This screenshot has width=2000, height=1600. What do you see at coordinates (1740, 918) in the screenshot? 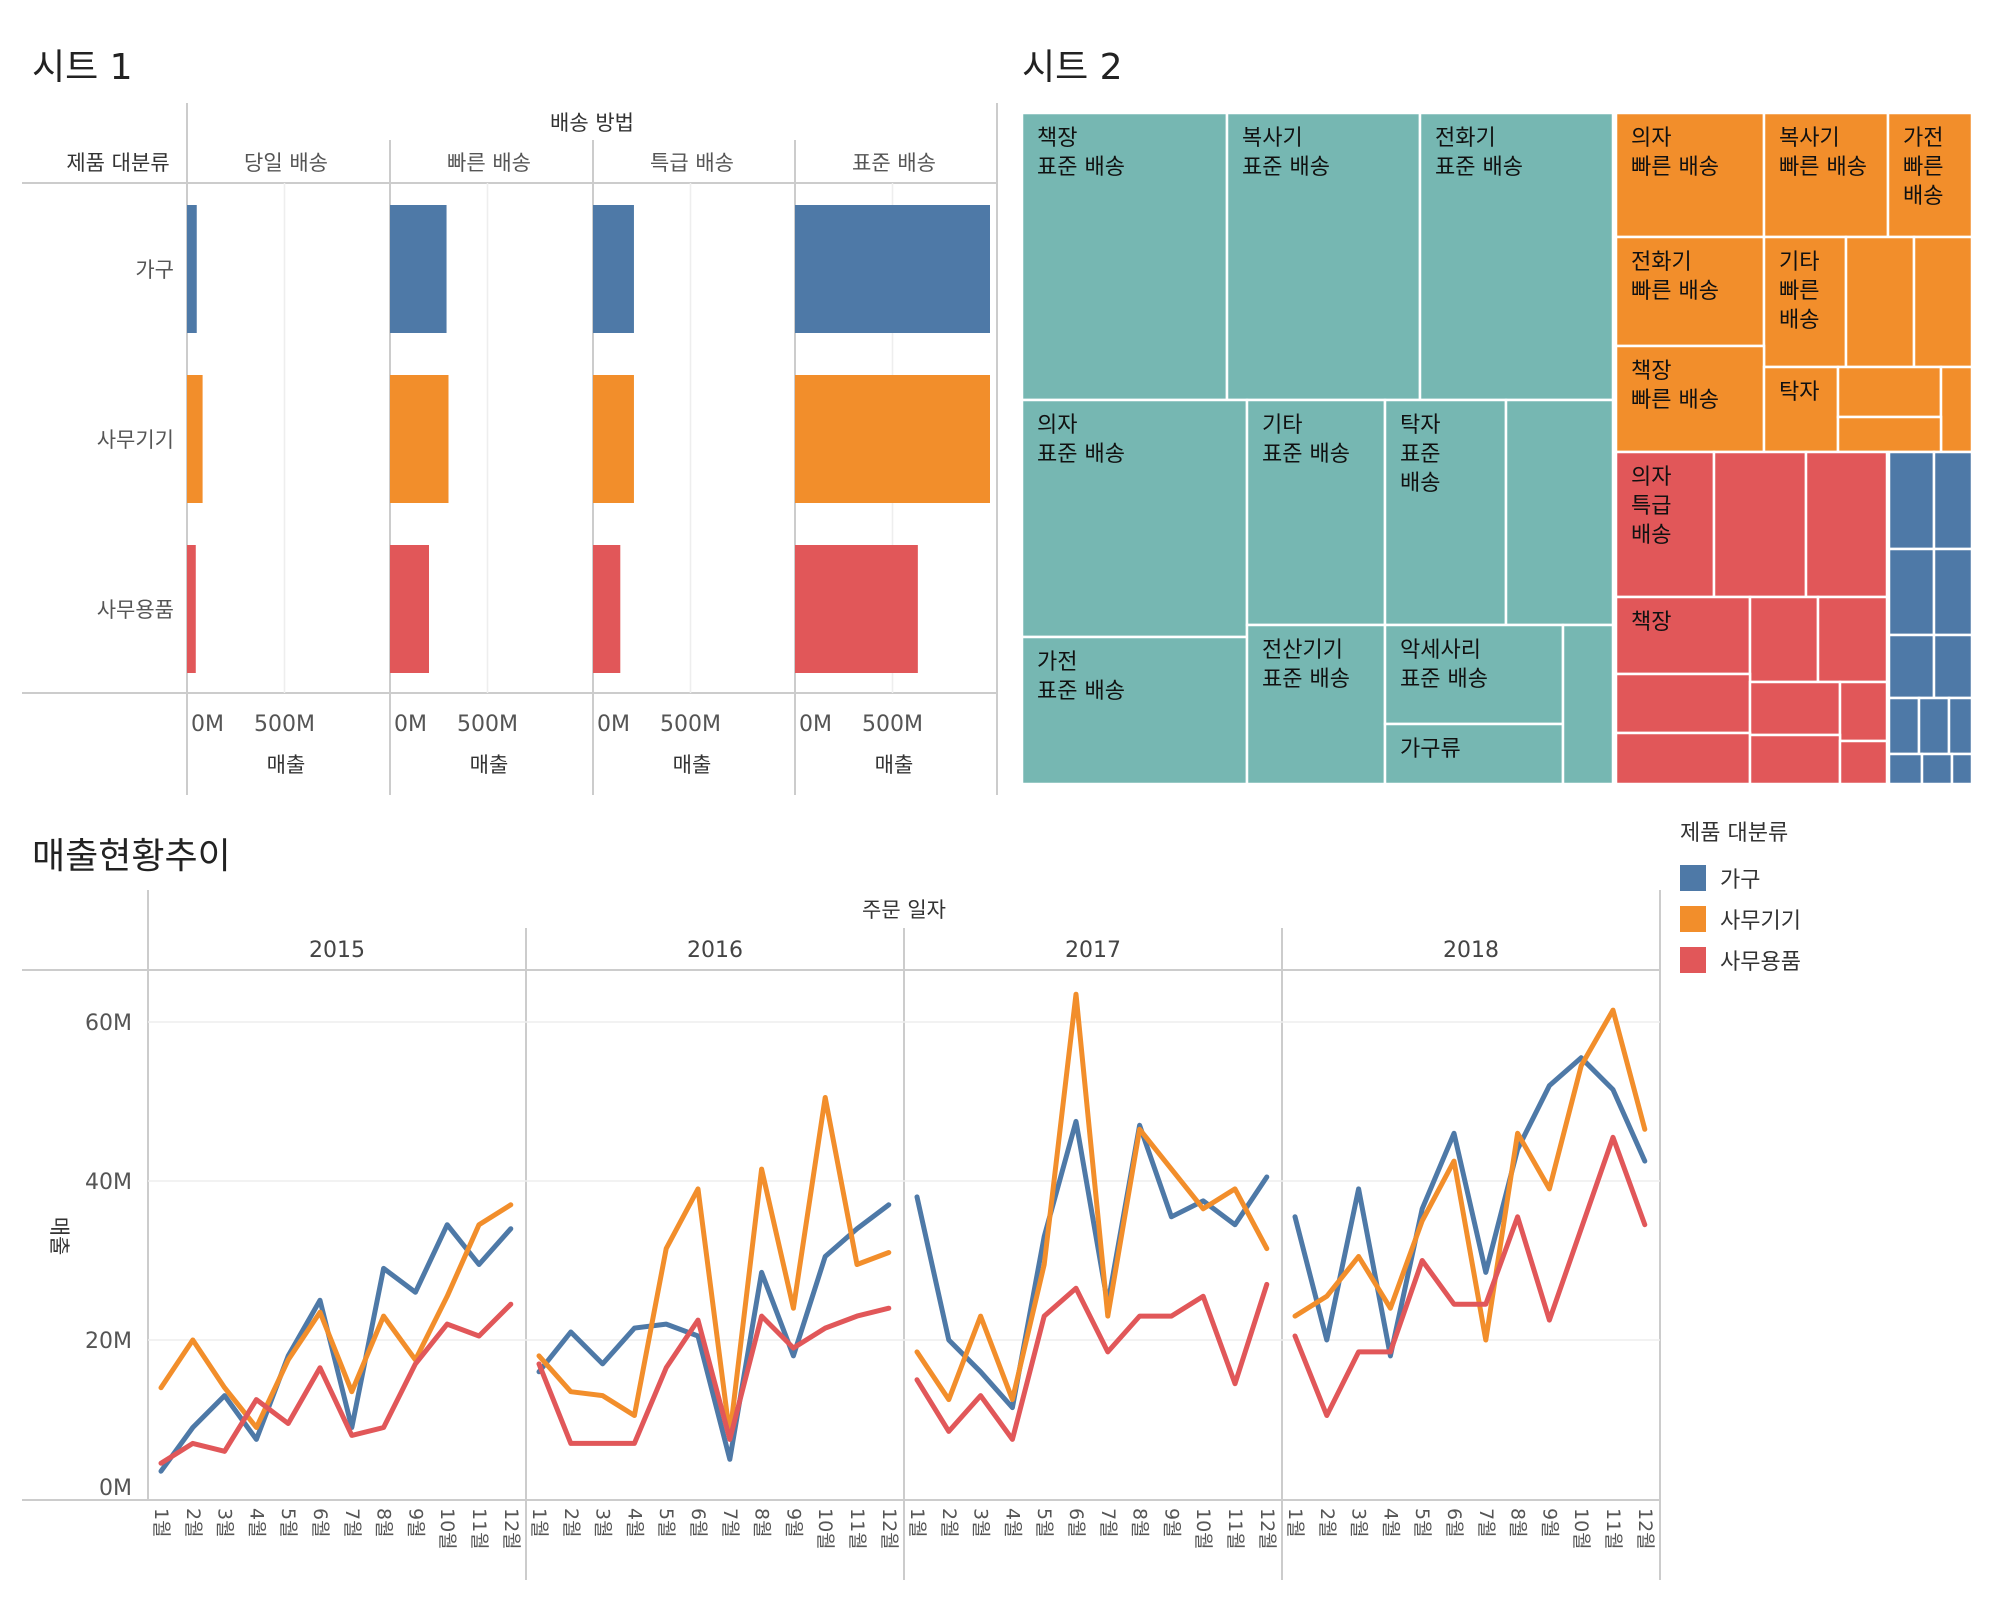
I see `legend-item-office-machines: 사무기기` at bounding box center [1740, 918].